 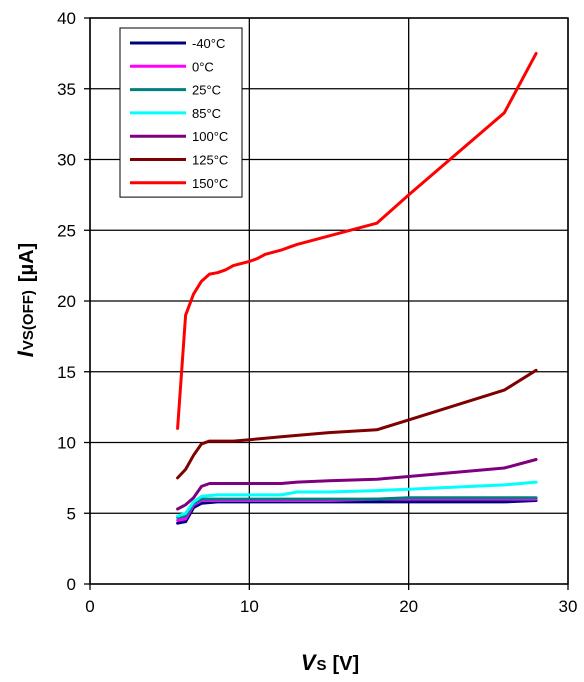 What do you see at coordinates (210, 136) in the screenshot?
I see `legend-label-4: 100°C` at bounding box center [210, 136].